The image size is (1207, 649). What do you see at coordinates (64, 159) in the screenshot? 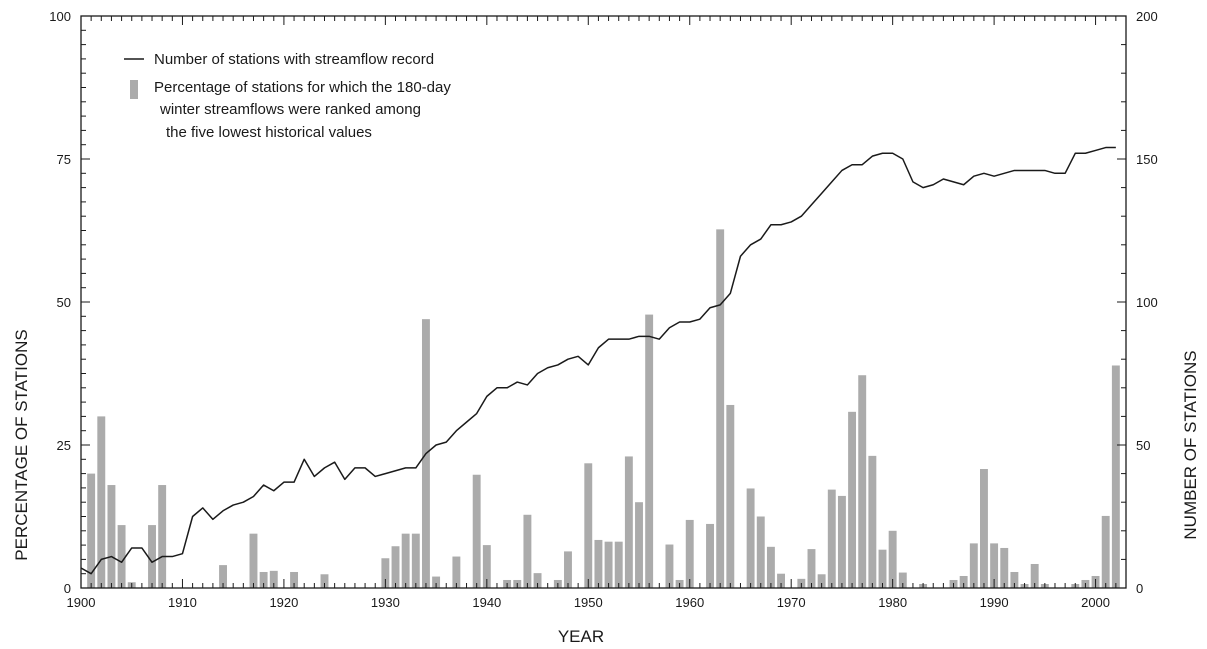
I see `y-tick-label-left: 75` at bounding box center [64, 159].